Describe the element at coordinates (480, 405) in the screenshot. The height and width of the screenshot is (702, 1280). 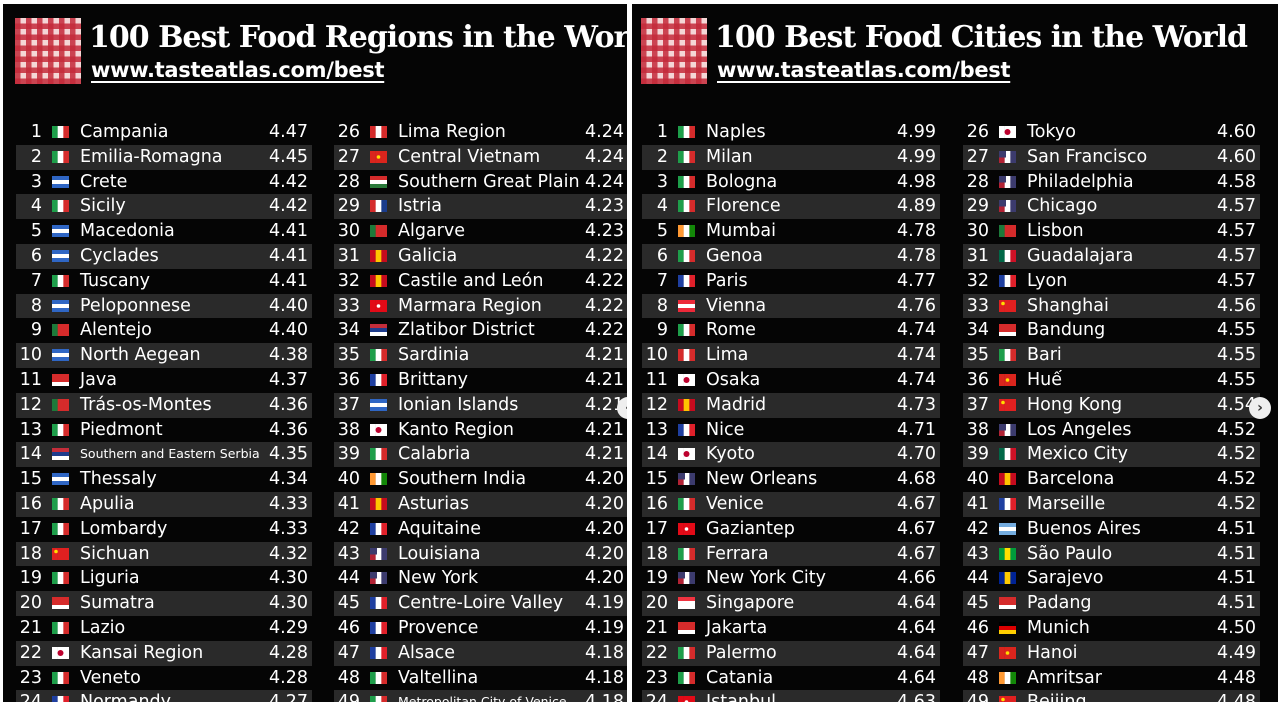
I see `list-row: 37 Ionian Islands 4.21` at that location.